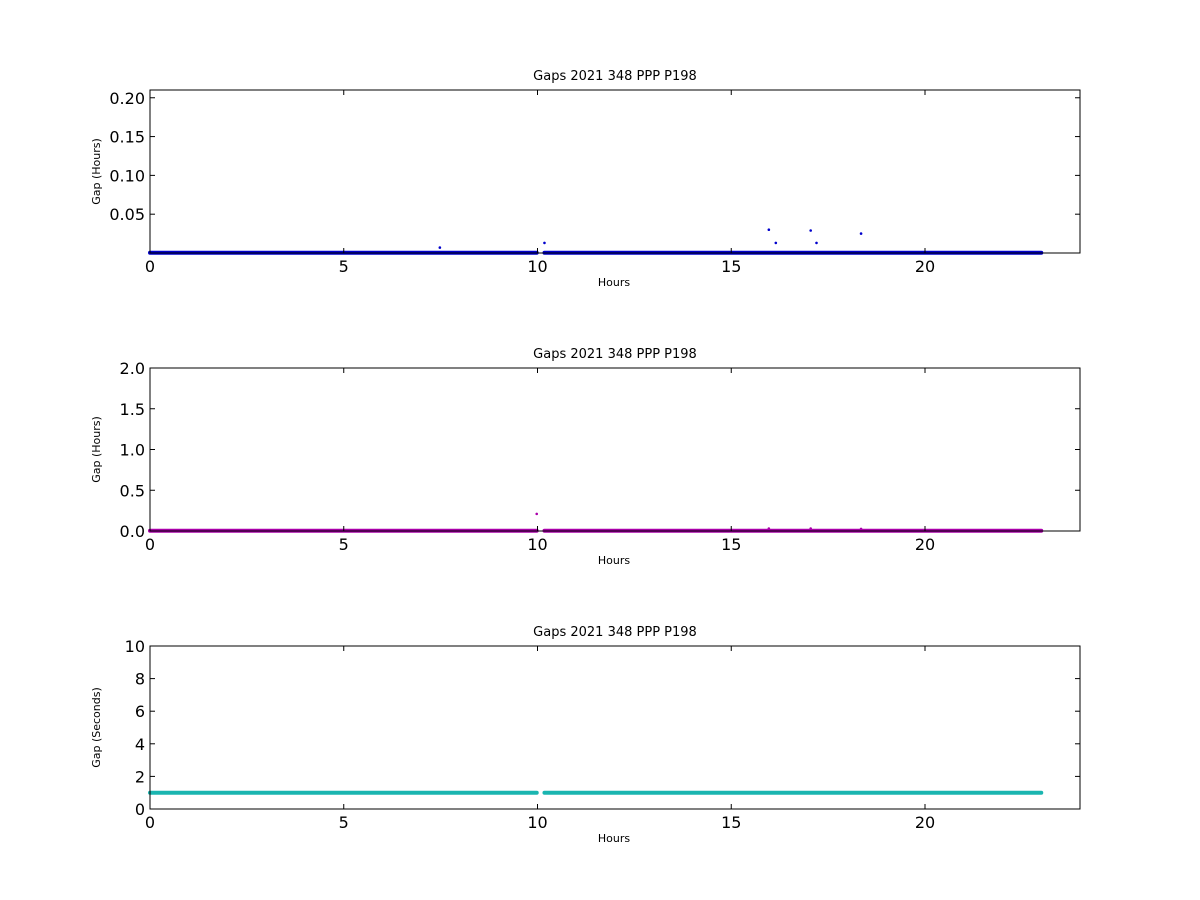 Image resolution: width=1200 pixels, height=900 pixels. I want to click on chart-top-xtick-label-1: 5, so click(344, 266).